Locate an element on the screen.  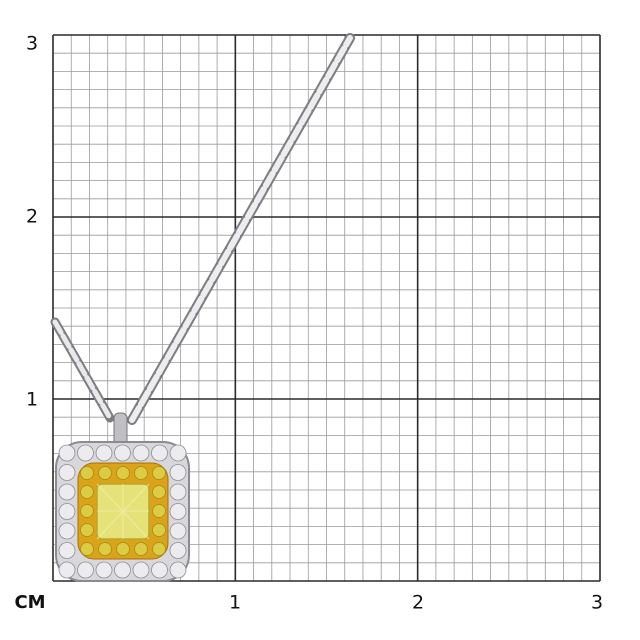
pendant is located at coordinates (122, 497).